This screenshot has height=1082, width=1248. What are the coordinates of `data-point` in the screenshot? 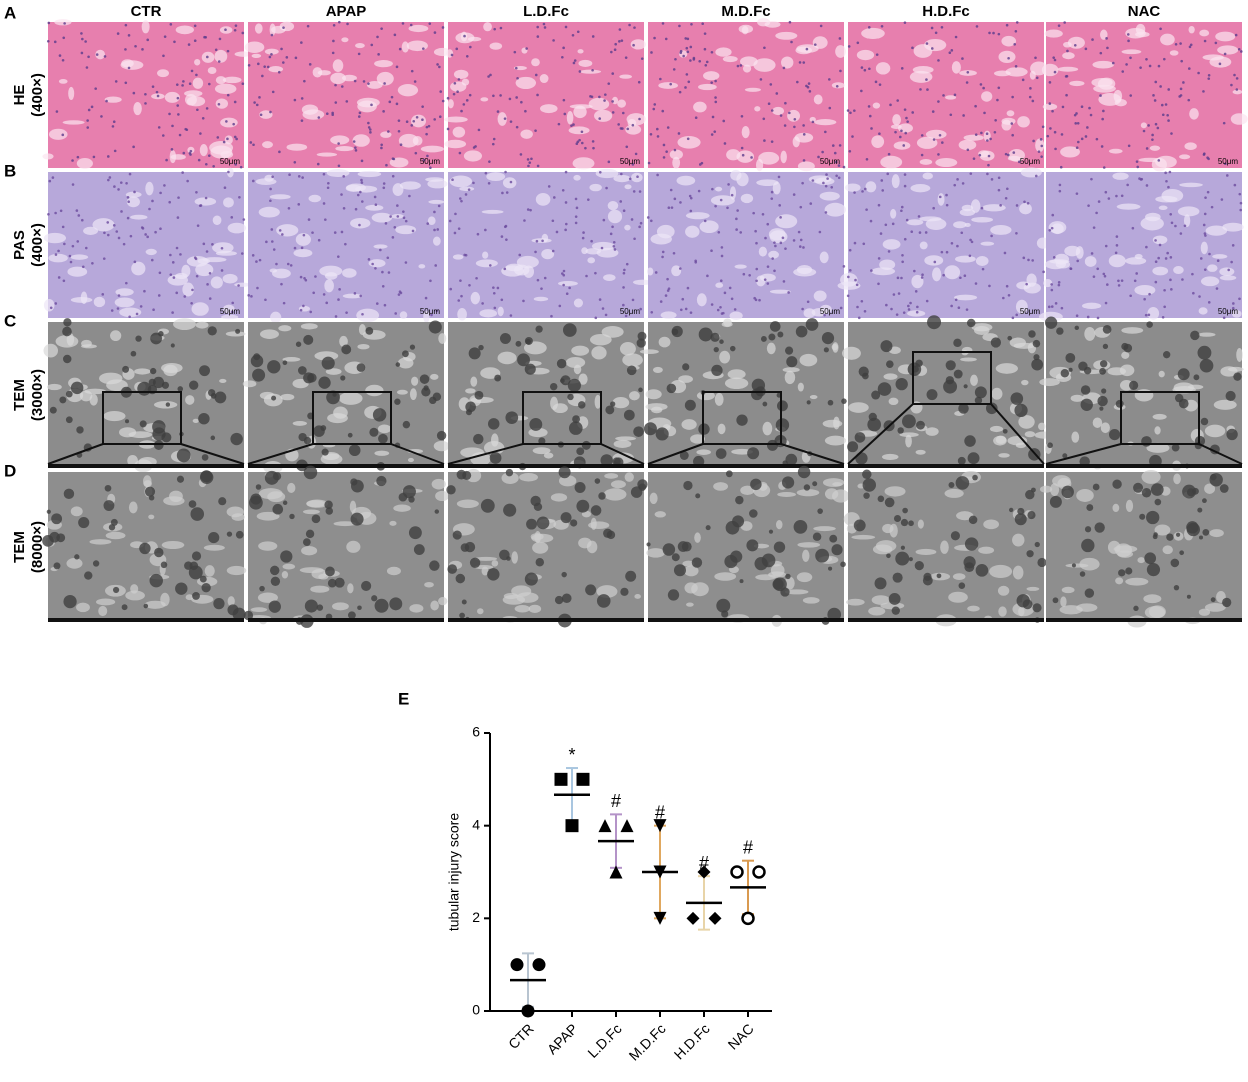 It's located at (660, 826).